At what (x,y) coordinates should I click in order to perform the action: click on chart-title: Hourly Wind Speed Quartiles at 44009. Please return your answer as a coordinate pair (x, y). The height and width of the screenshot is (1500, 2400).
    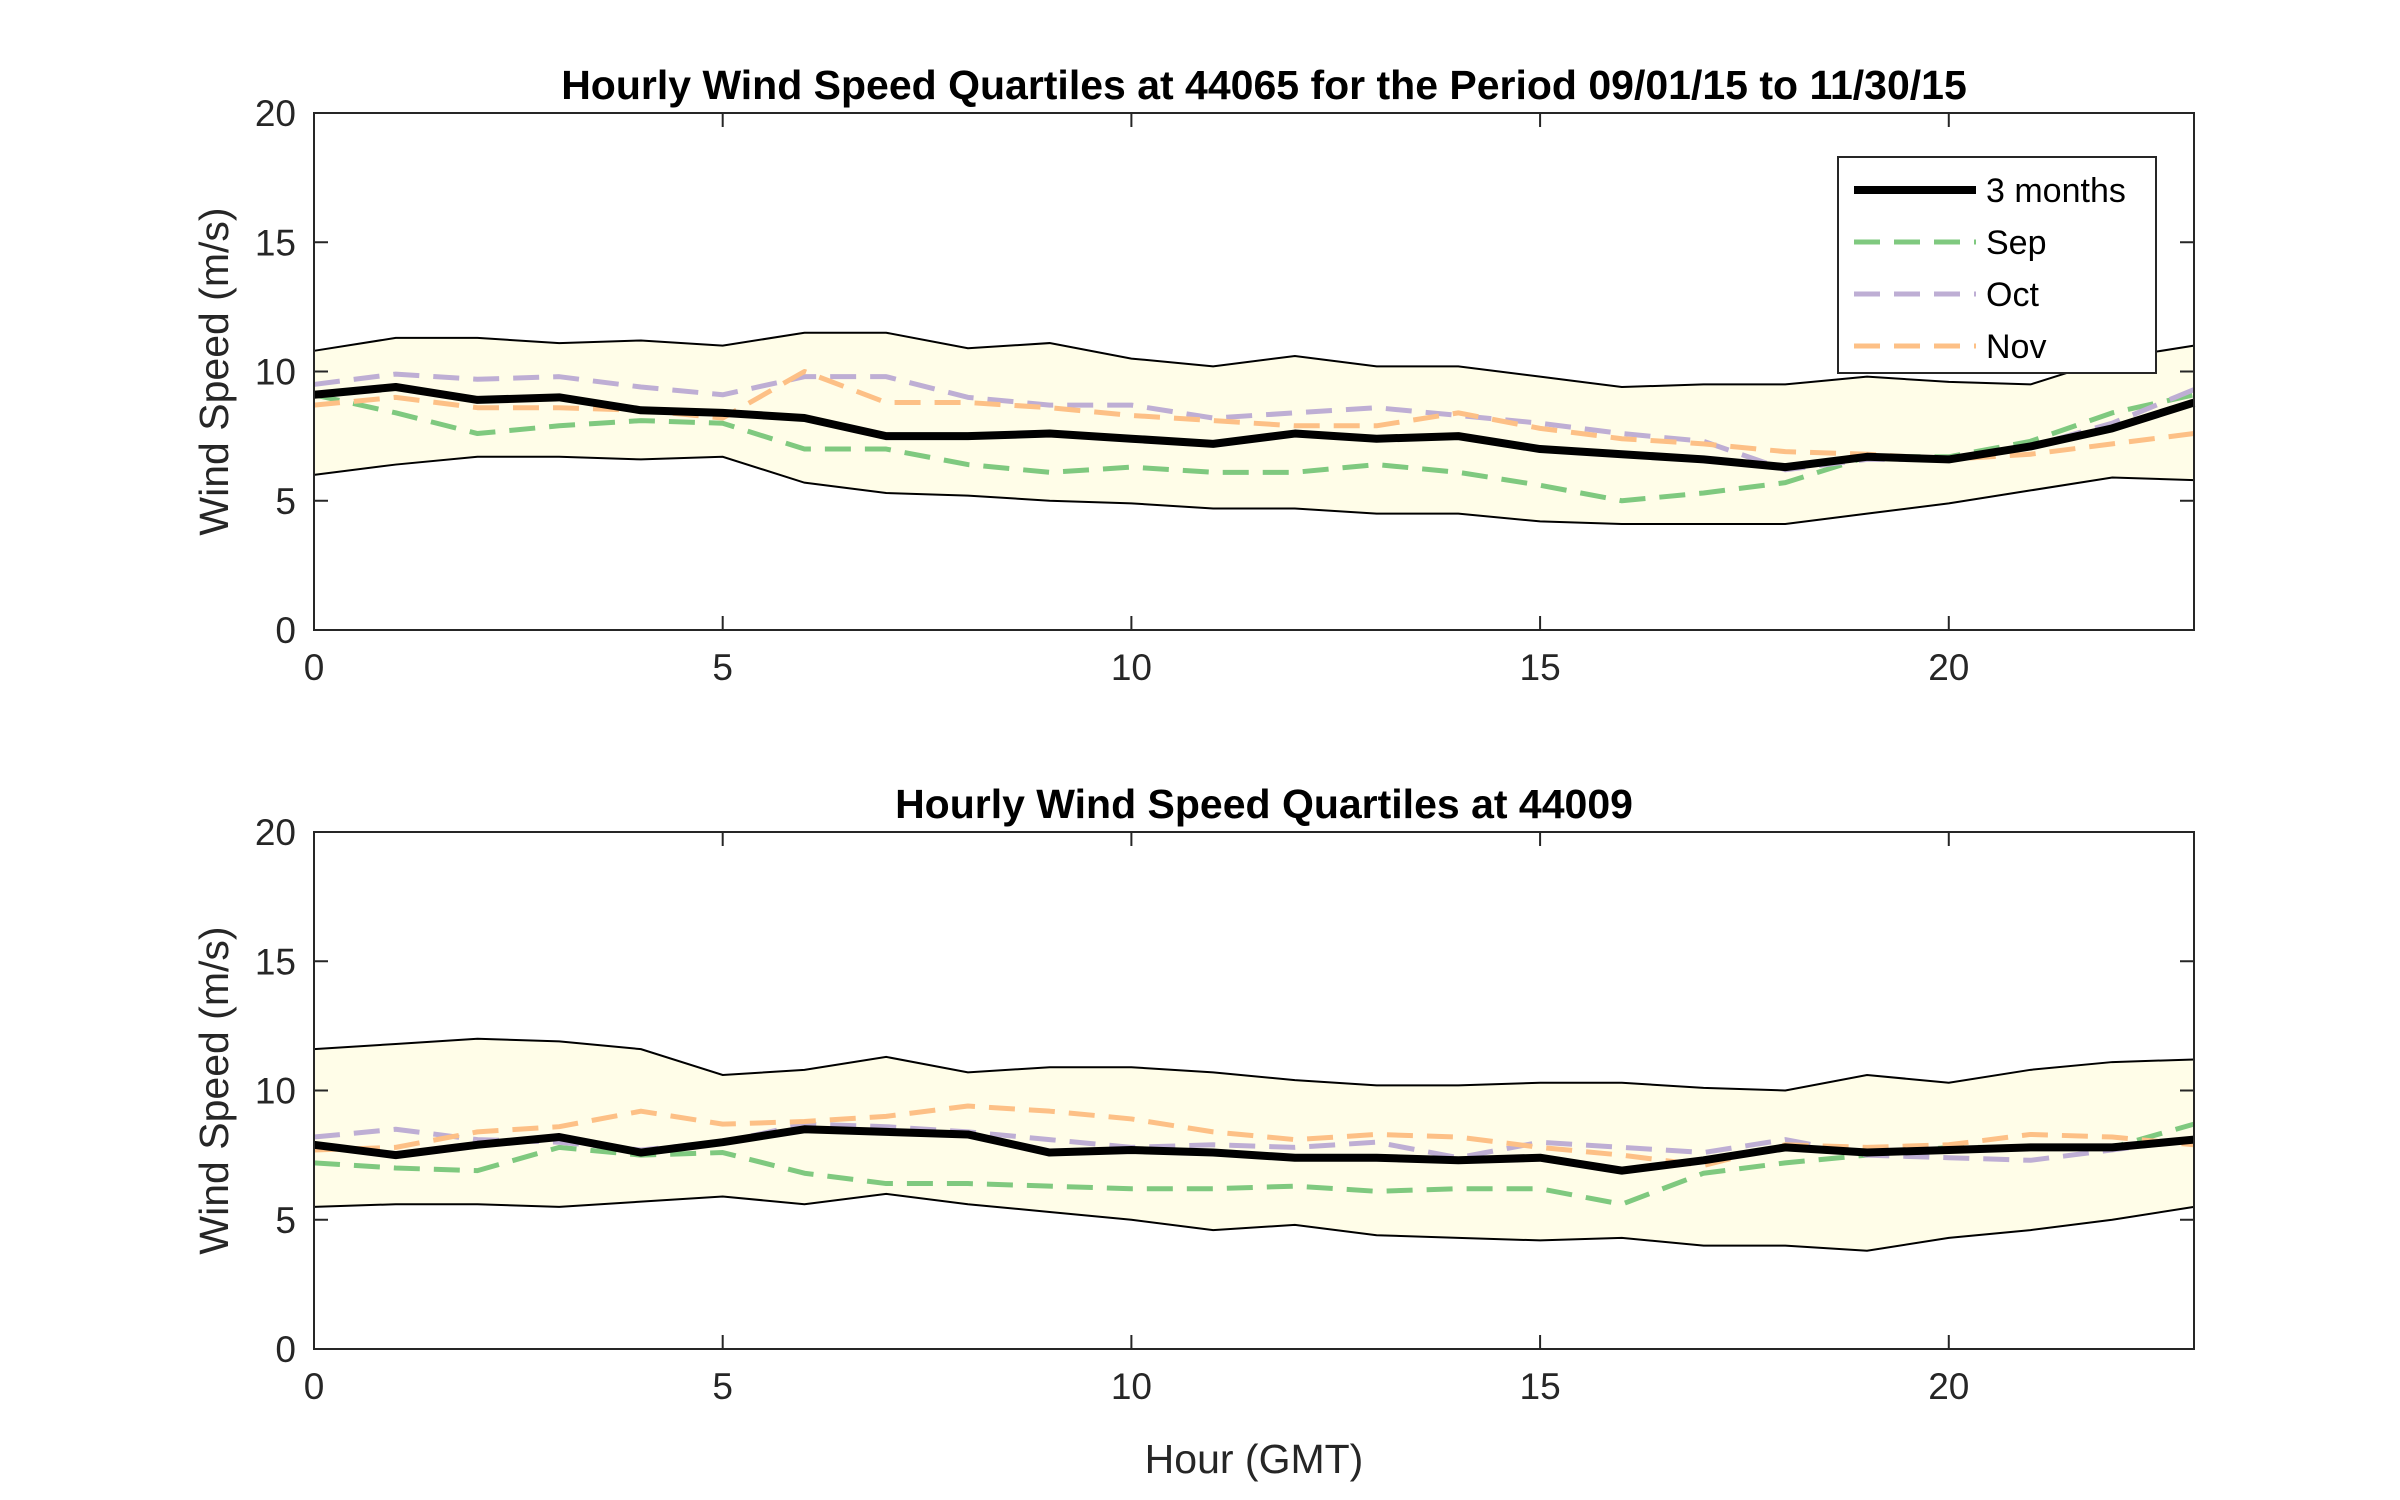
    Looking at the image, I should click on (1264, 804).